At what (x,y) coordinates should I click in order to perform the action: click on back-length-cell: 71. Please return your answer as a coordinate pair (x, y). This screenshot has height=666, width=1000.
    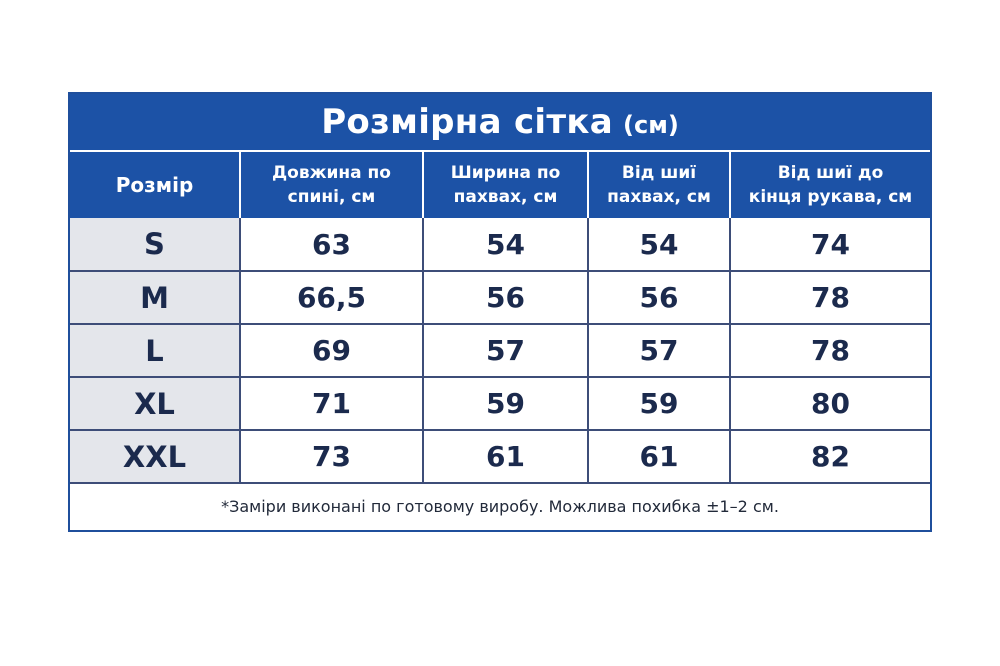
    Looking at the image, I should click on (332, 404).